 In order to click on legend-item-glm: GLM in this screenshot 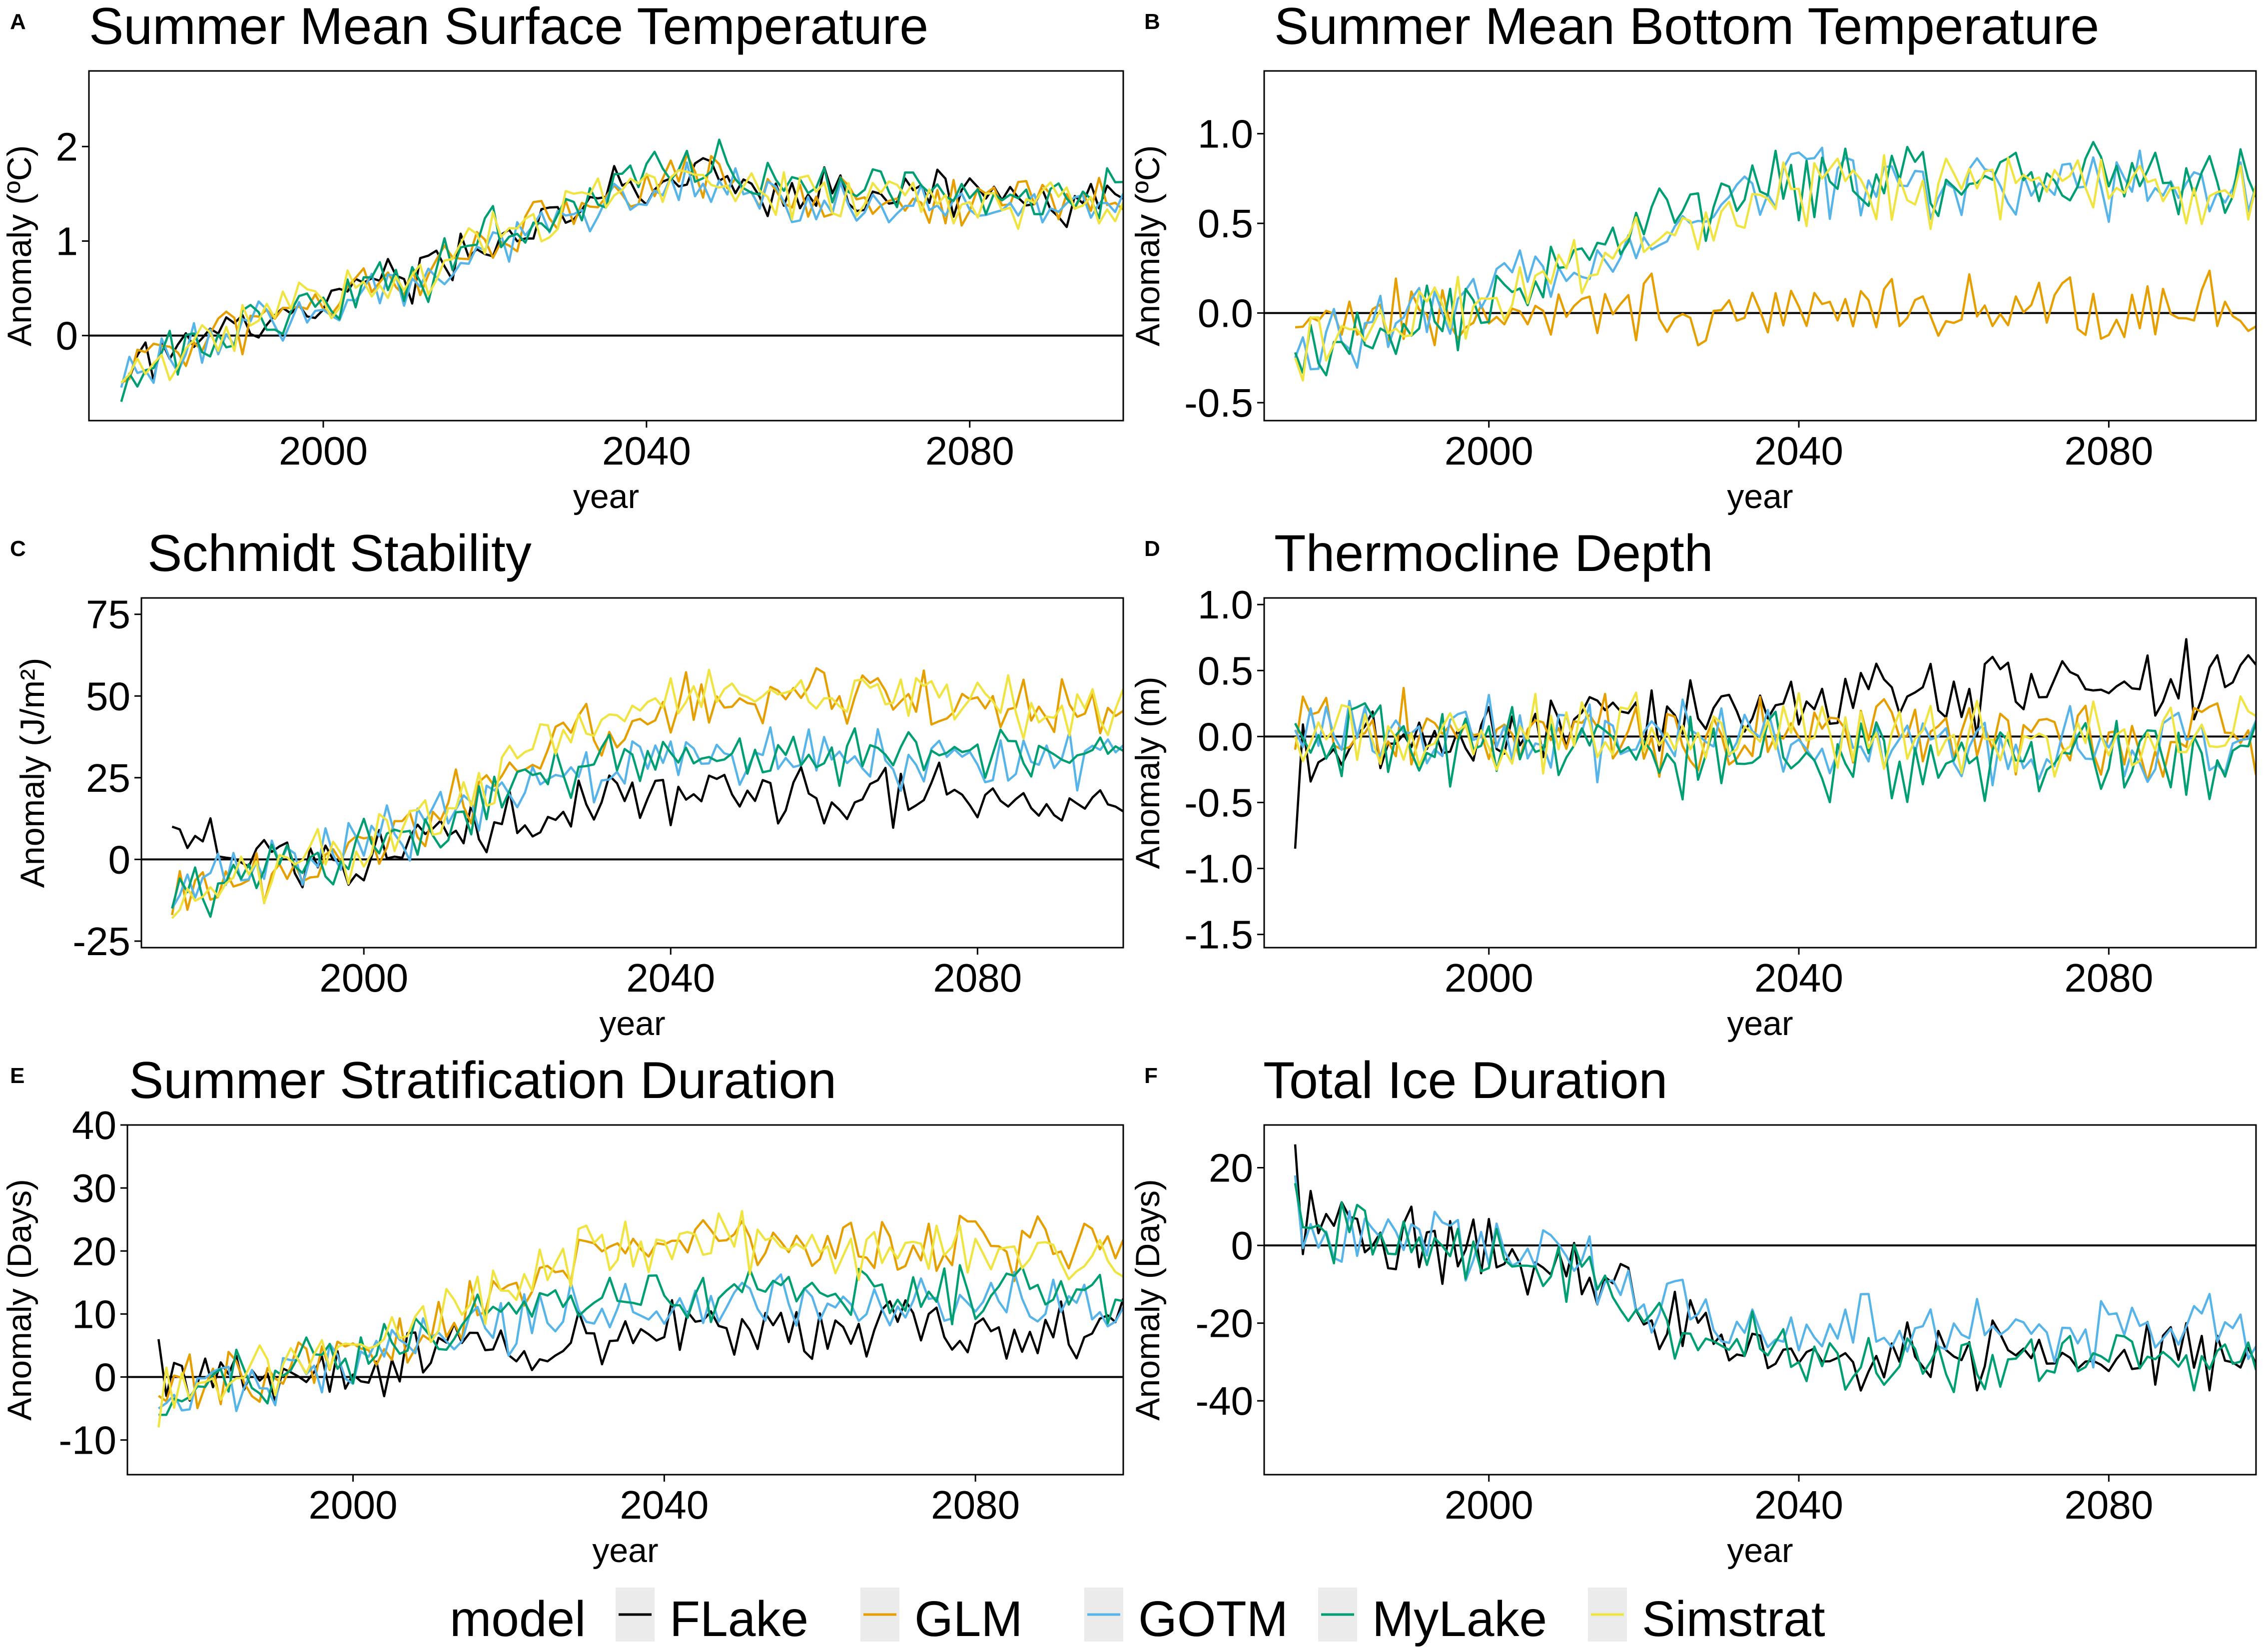, I will do `click(941, 1617)`.